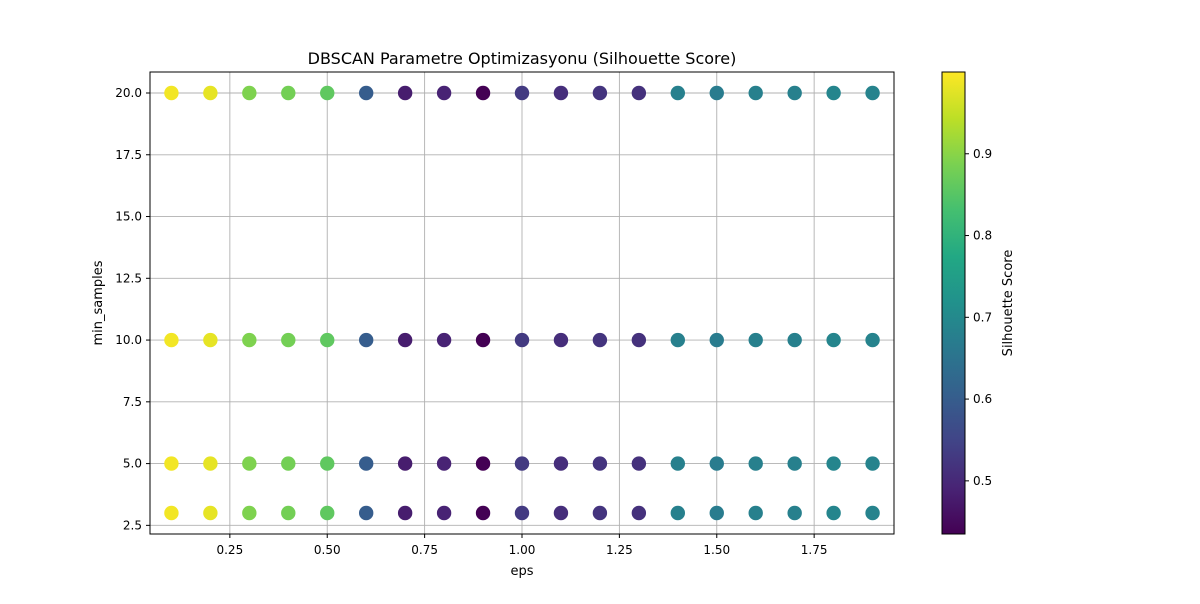 This screenshot has height=604, width=1200. Describe the element at coordinates (128, 155) in the screenshot. I see `y-tick-label: 17.5` at that location.